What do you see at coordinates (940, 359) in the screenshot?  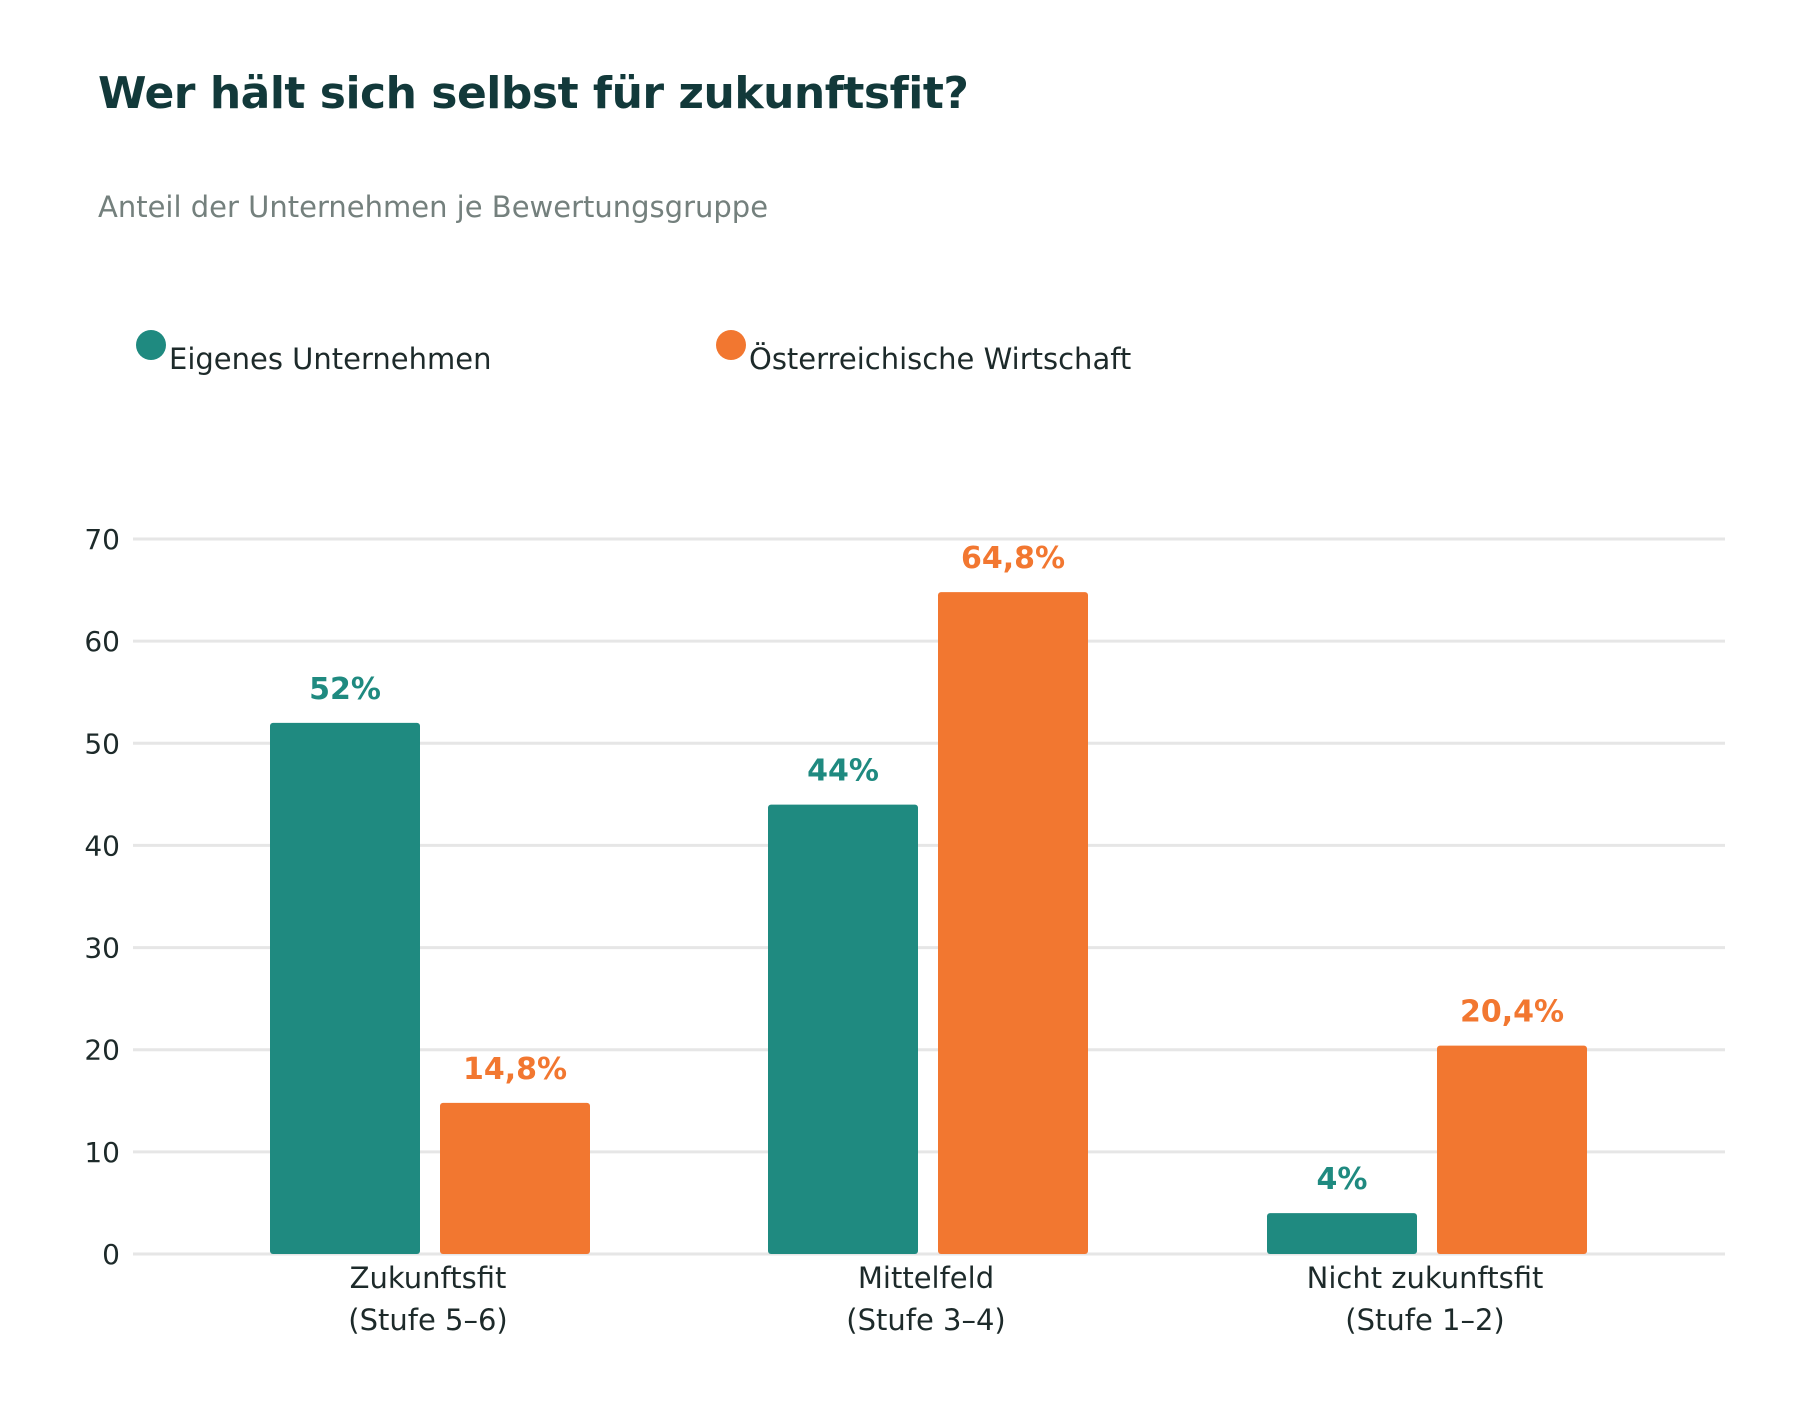 I see `legend-label: Österreichische Wirtschaft` at bounding box center [940, 359].